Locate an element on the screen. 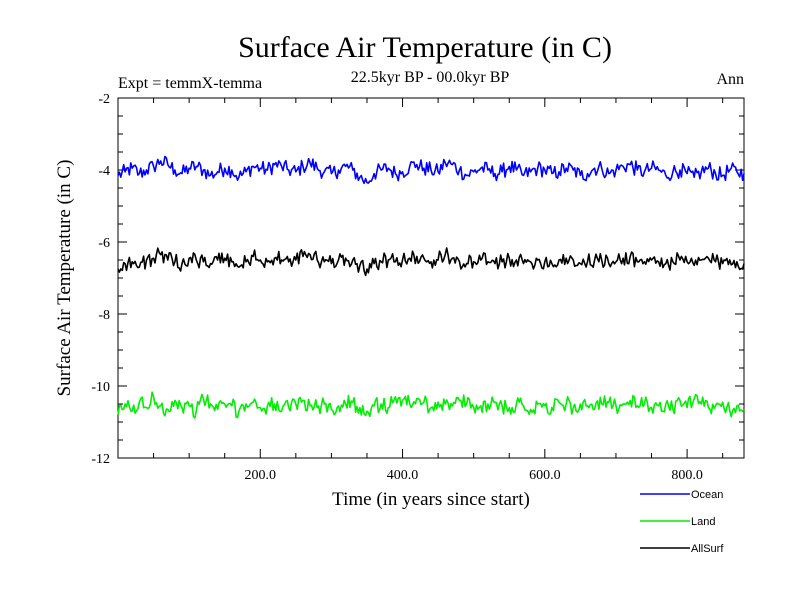  y-axis-label: Surface Air Temperature (in C) is located at coordinates (64, 278).